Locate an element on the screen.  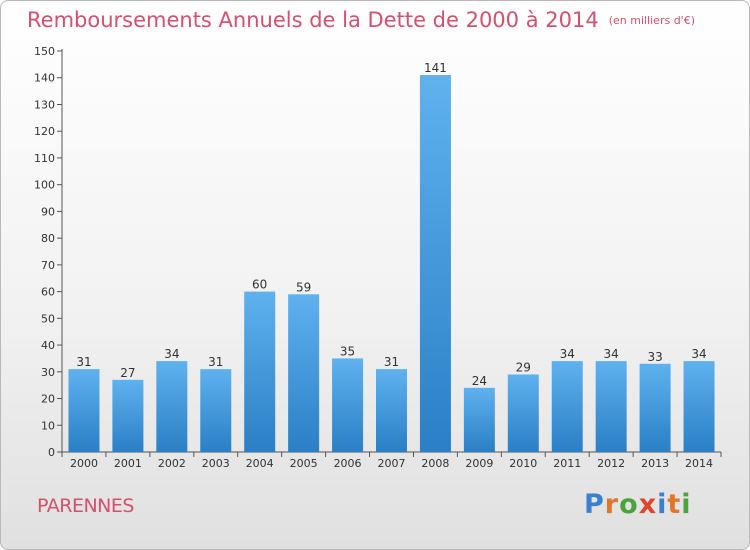
y-tick-label: 50 is located at coordinates (48, 318).